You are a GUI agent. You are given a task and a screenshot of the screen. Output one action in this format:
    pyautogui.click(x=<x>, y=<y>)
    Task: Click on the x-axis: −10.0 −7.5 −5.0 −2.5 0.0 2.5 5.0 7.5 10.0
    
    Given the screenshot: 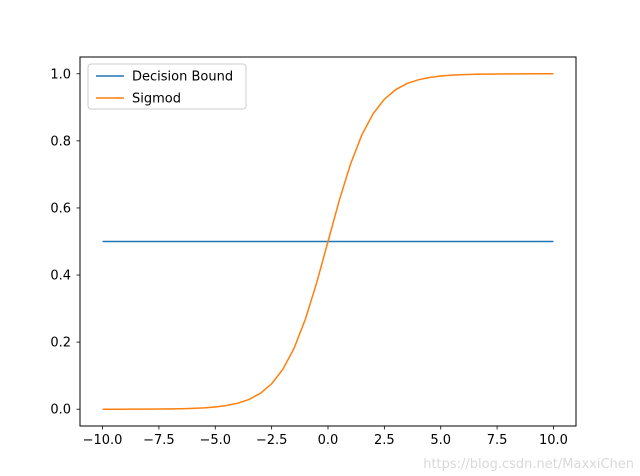 What is the action you would take?
    pyautogui.click(x=325, y=437)
    